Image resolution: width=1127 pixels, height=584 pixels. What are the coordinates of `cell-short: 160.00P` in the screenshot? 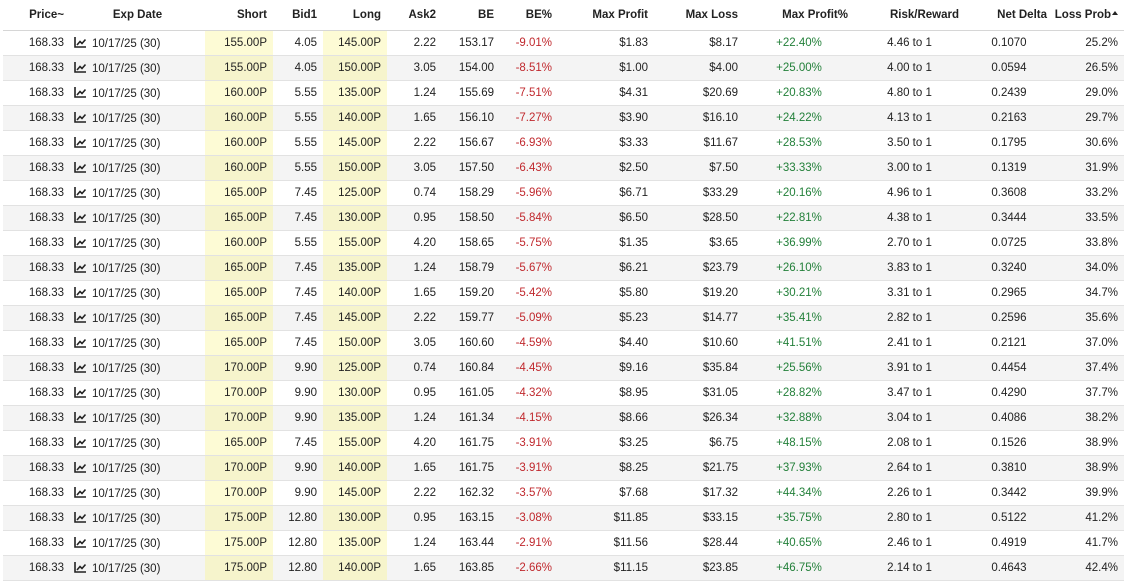 It's located at (239, 243).